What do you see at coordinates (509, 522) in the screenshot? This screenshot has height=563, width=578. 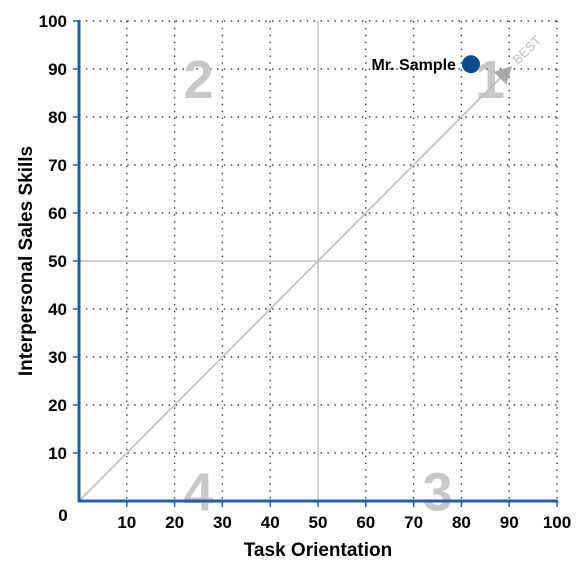 I see `x-tick-label: 90` at bounding box center [509, 522].